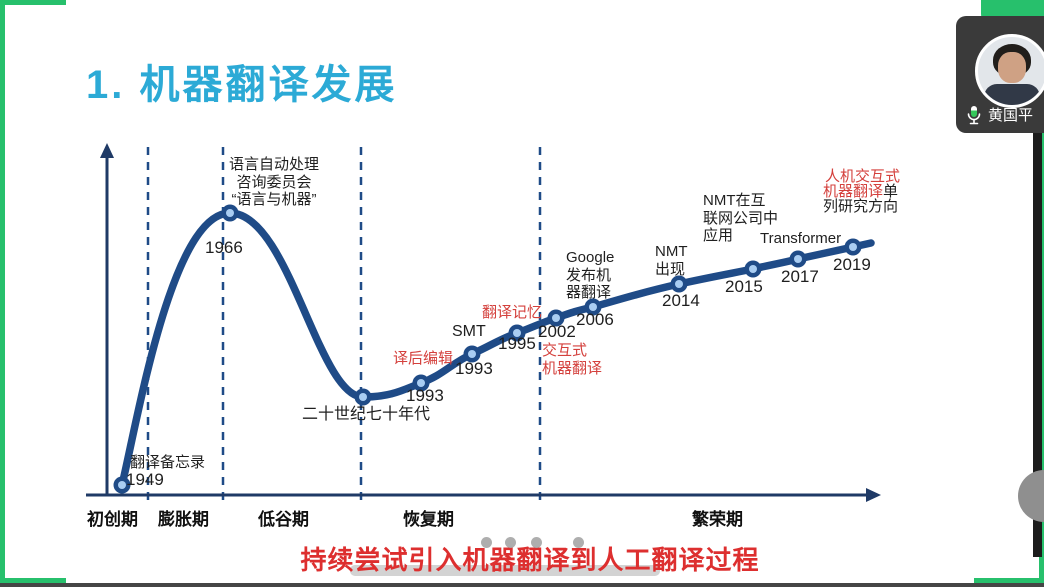 The image size is (1044, 587). I want to click on phase-label-trough: 低谷期, so click(283, 519).